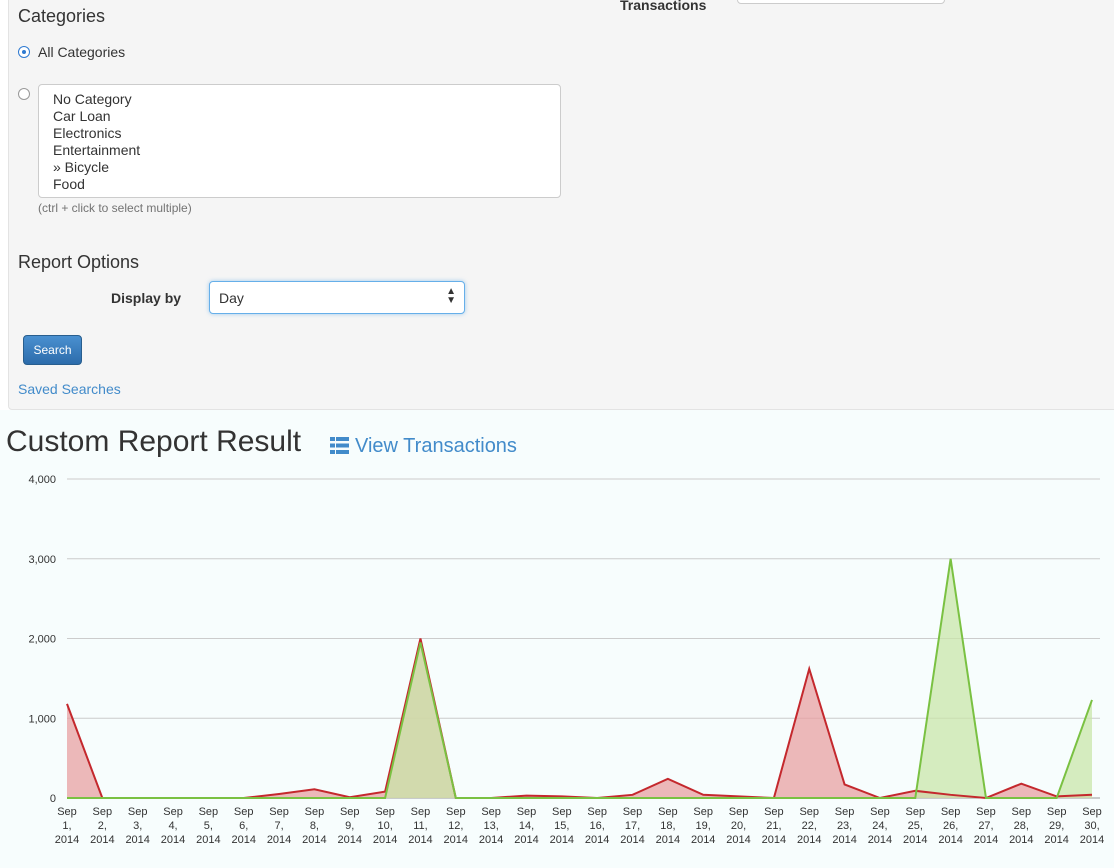 The width and height of the screenshot is (1114, 868). I want to click on x-tick-label: Sep 21, 2014, so click(774, 826).